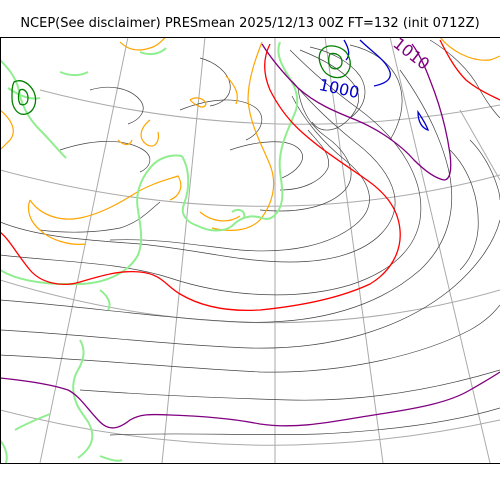  Describe the element at coordinates (339, 88) in the screenshot. I see `contour-label-1000: 1000` at that location.